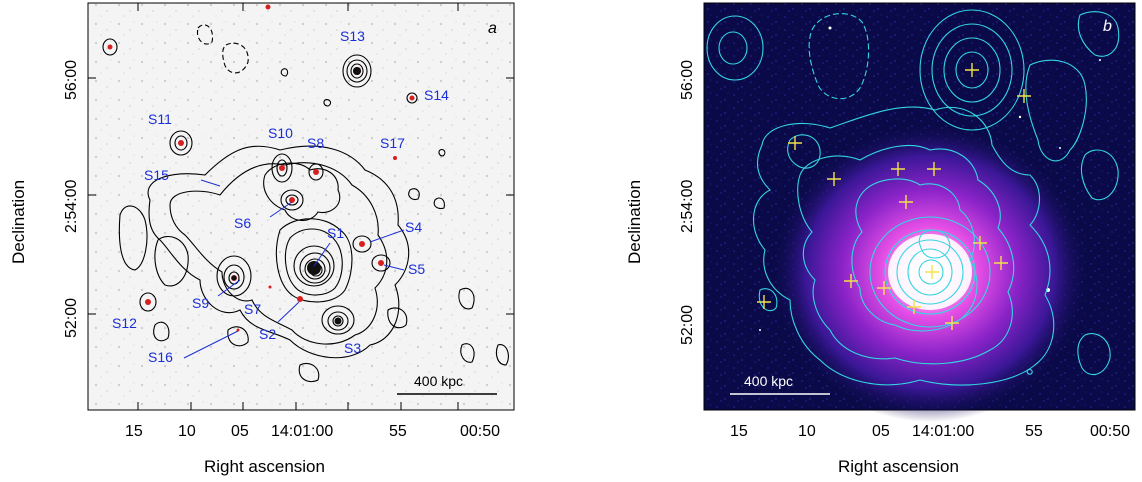  What do you see at coordinates (160, 357) in the screenshot?
I see `source-label-s16: S16` at bounding box center [160, 357].